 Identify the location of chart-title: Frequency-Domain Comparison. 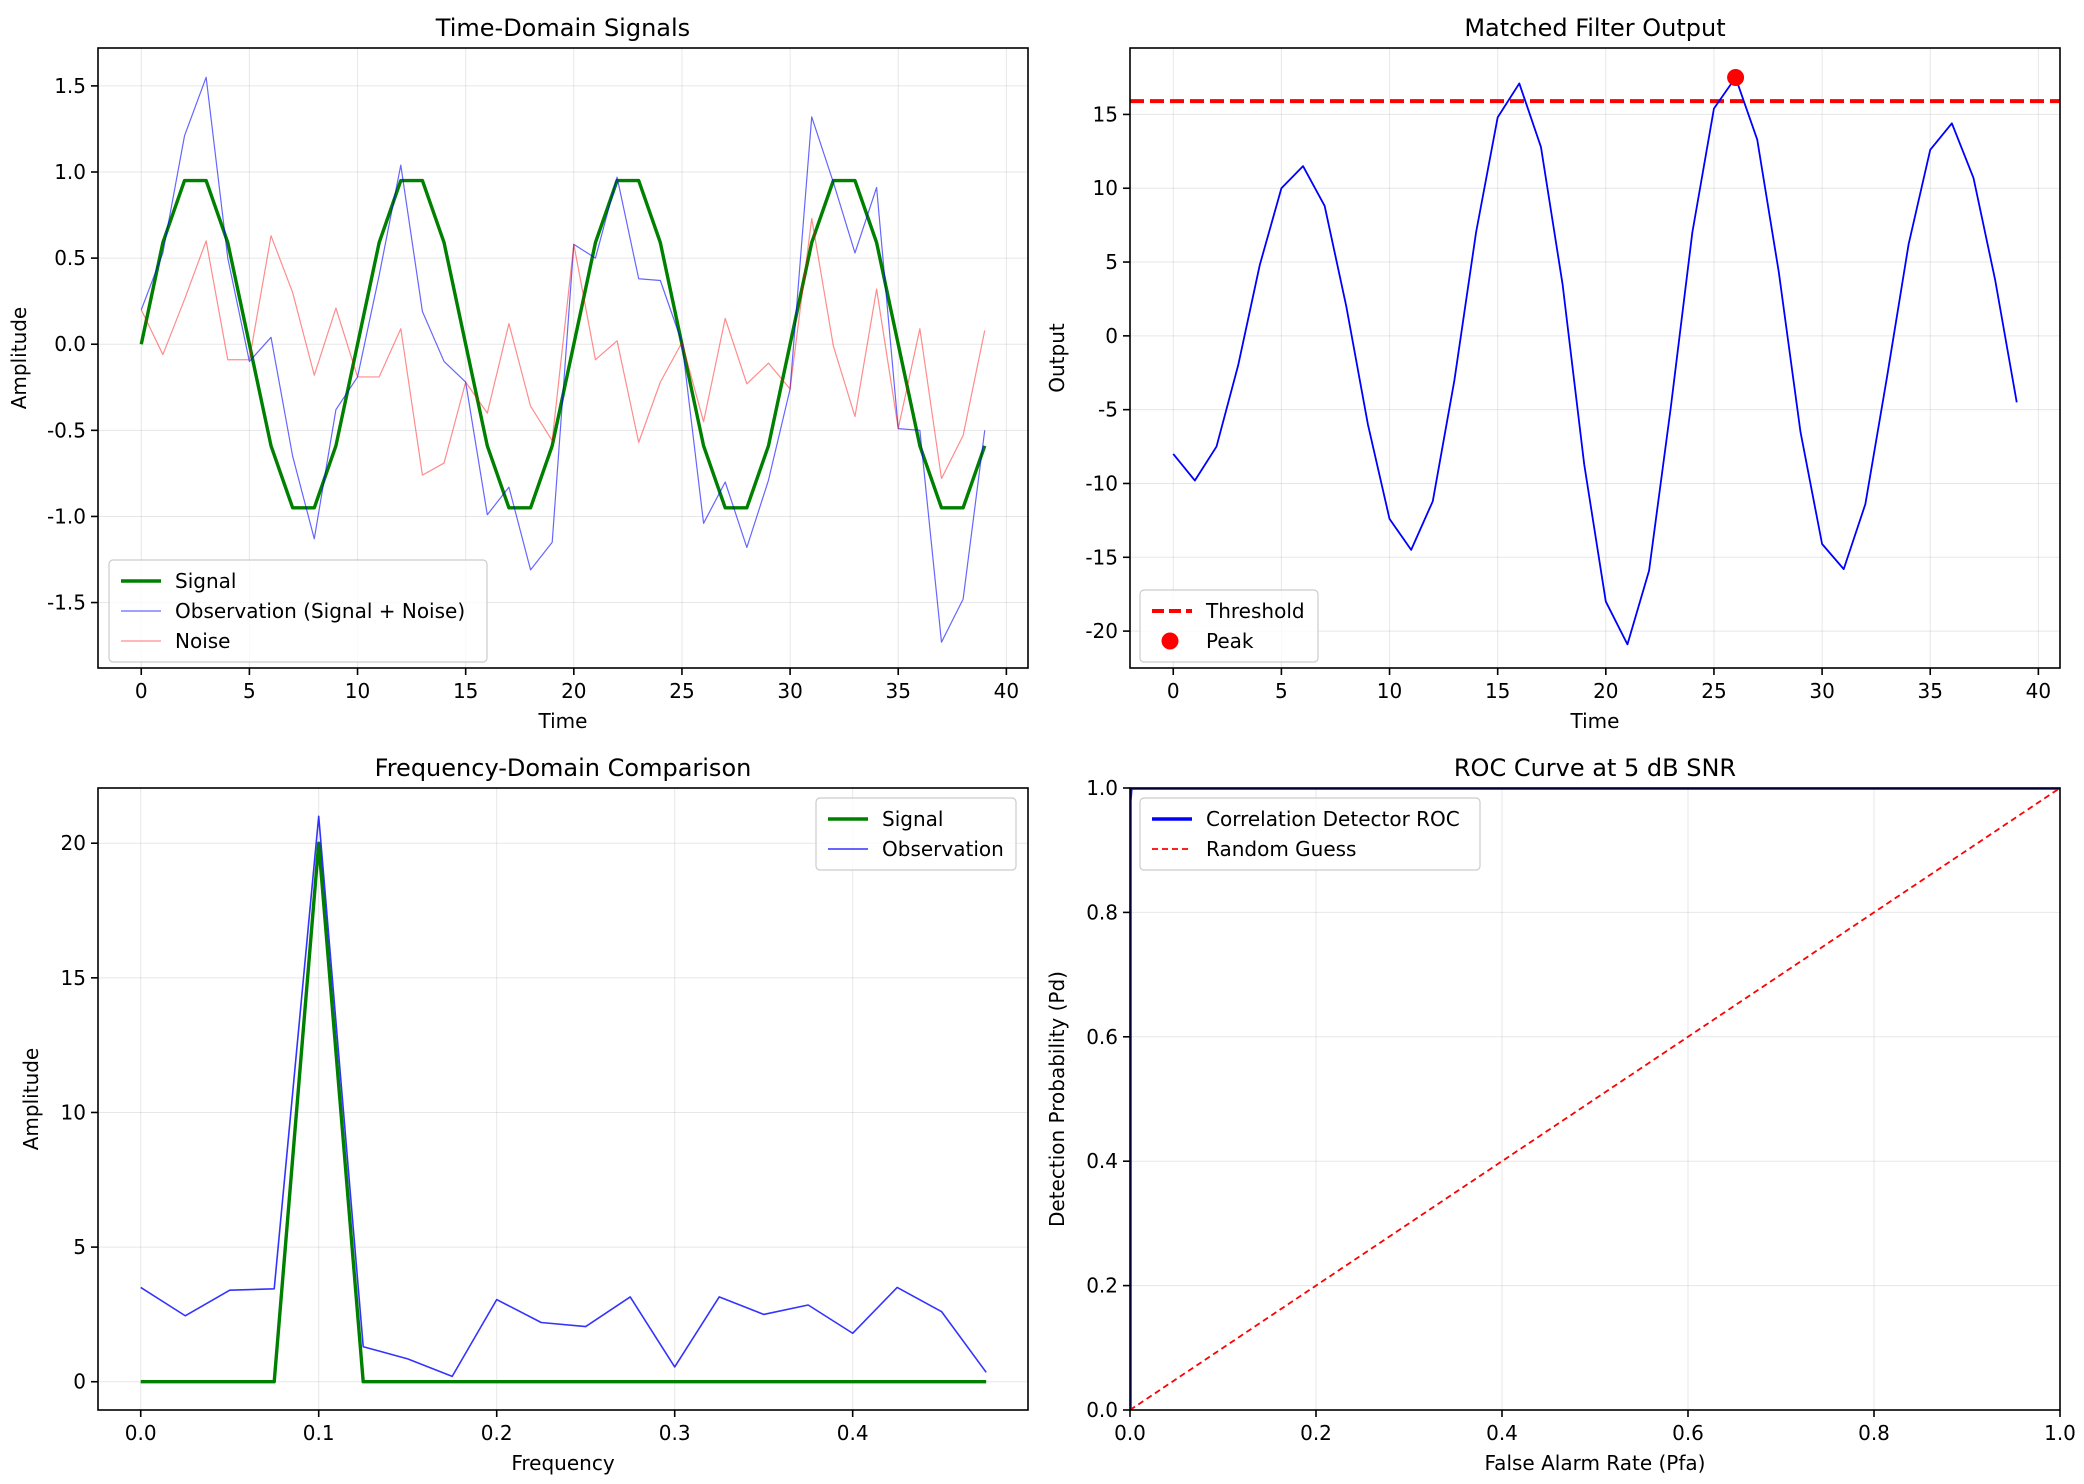
(563, 768).